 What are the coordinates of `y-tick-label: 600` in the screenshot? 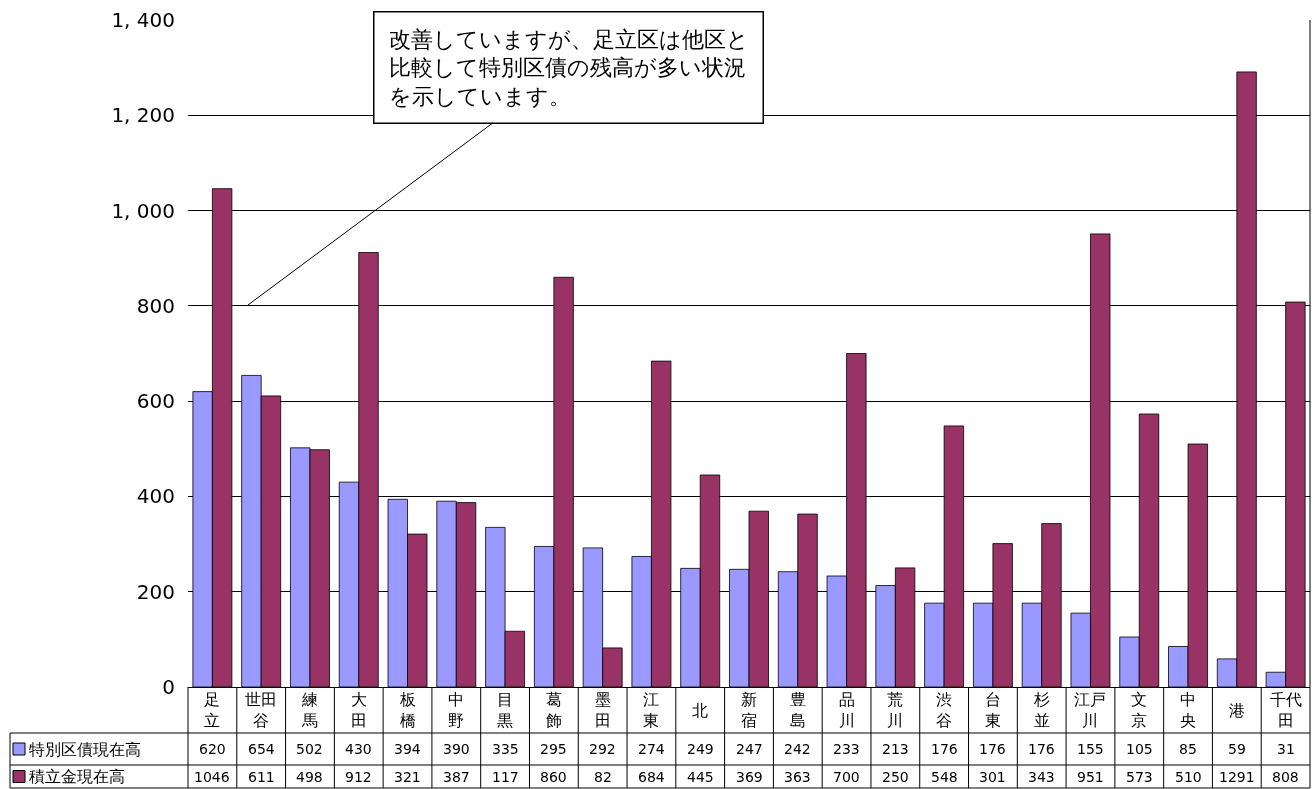 It's located at (155, 401).